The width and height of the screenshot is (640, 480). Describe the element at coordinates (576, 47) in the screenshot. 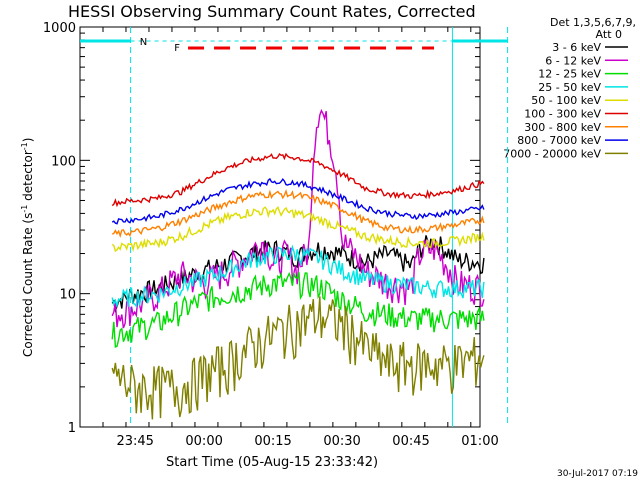

I see `legend-label: 3 - 6 keV` at that location.